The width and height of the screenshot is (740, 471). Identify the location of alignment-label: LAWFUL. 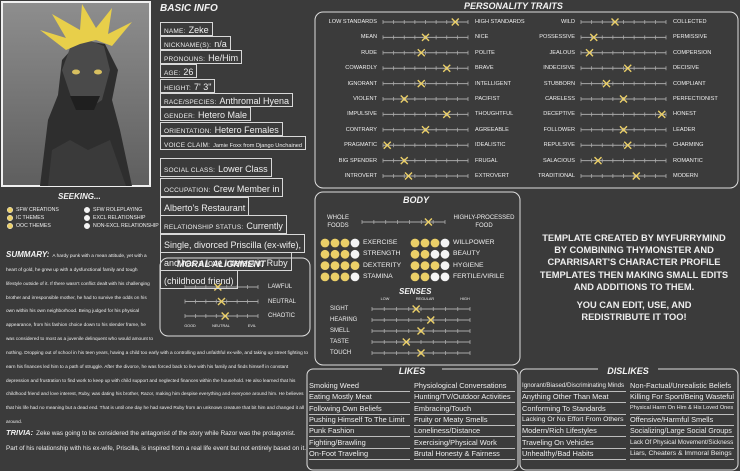
(280, 287).